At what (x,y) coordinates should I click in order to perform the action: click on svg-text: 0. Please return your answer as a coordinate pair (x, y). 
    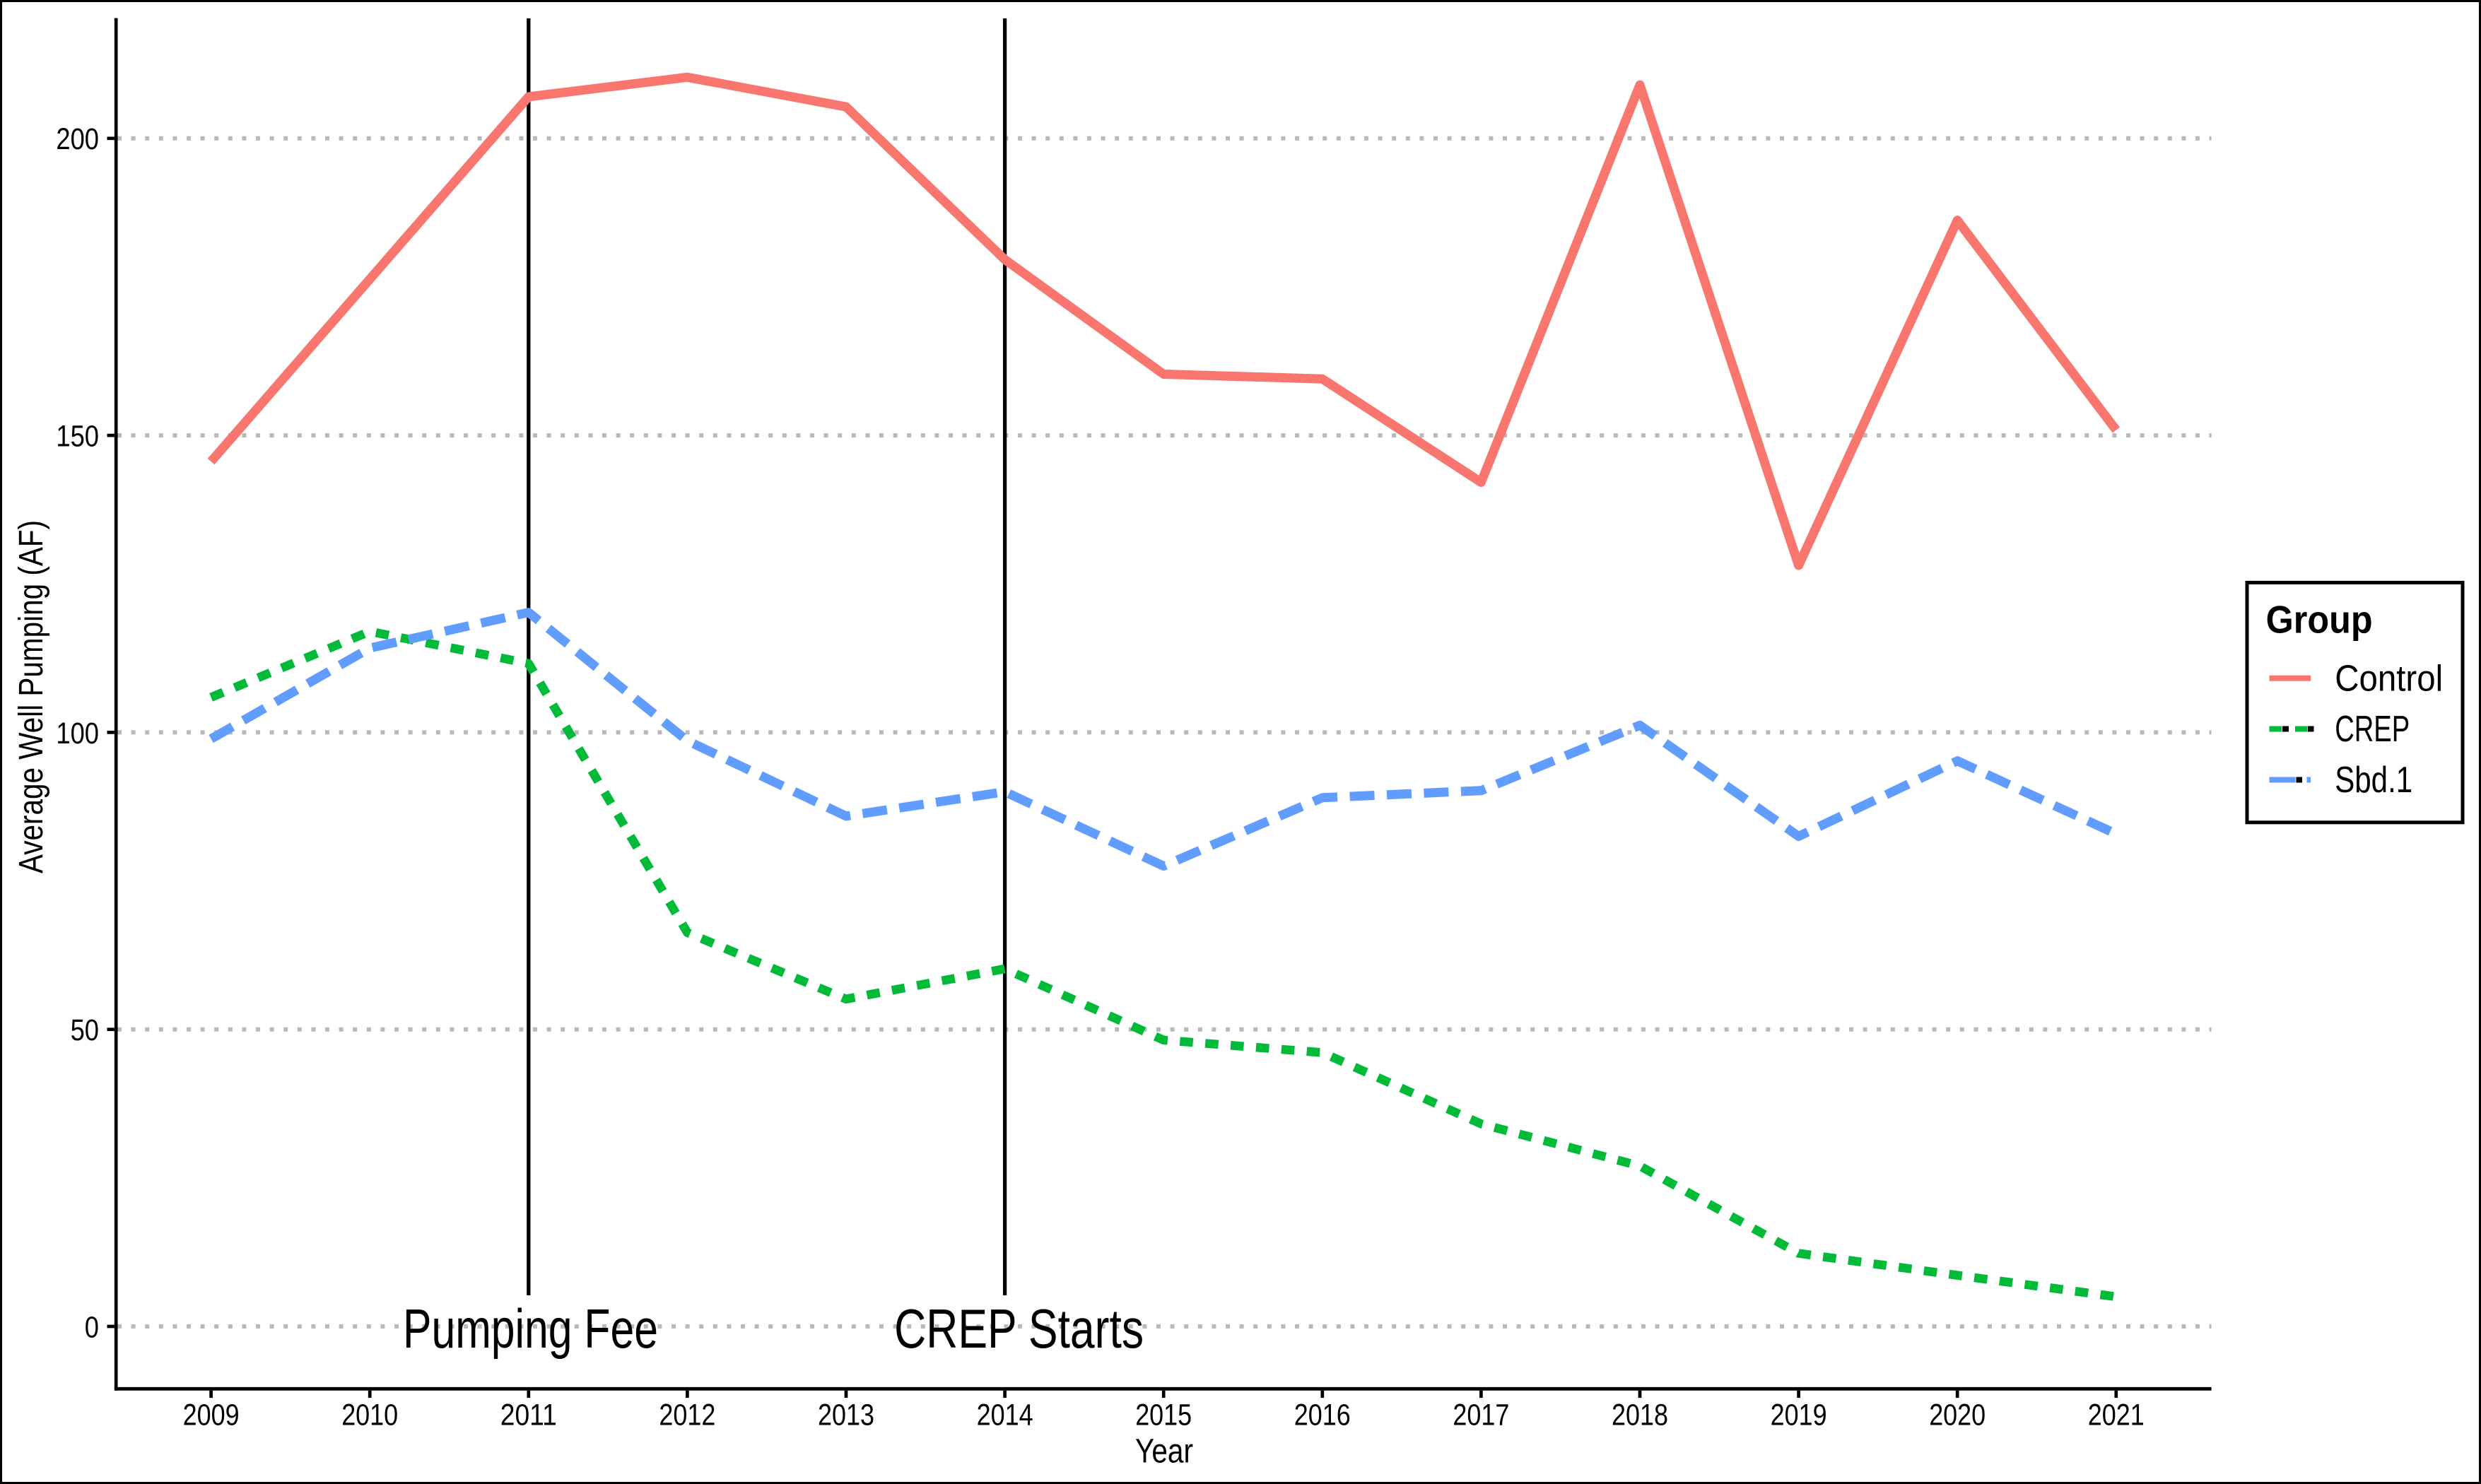
    Looking at the image, I should click on (92, 1327).